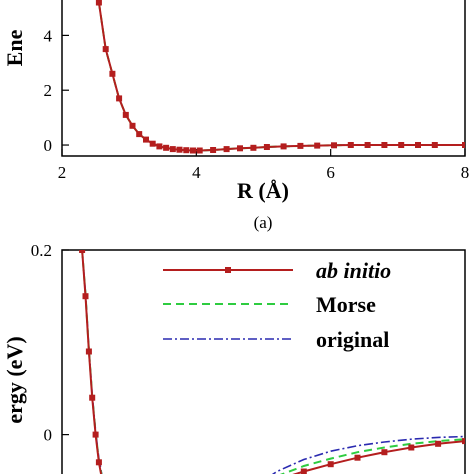  Describe the element at coordinates (48, 90) in the screenshot. I see `panel-a-y-tick-label-2: 2` at that location.